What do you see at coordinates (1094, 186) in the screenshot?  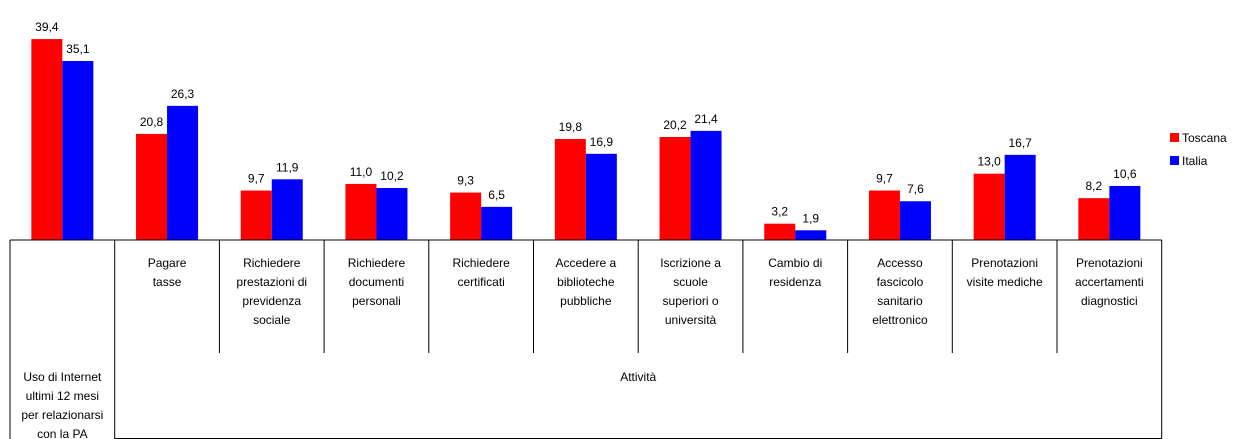 I see `value-label-toscana-10: 8,2` at bounding box center [1094, 186].